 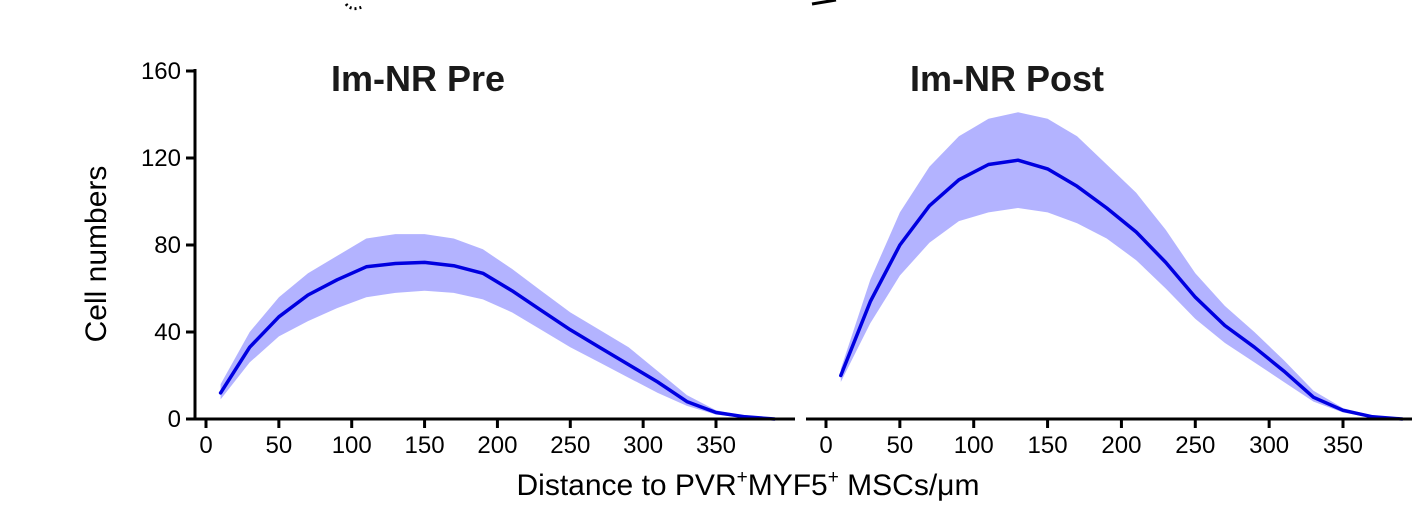 What do you see at coordinates (909, 485) in the screenshot?
I see `x-axis-title-part-3: MSCs/μm` at bounding box center [909, 485].